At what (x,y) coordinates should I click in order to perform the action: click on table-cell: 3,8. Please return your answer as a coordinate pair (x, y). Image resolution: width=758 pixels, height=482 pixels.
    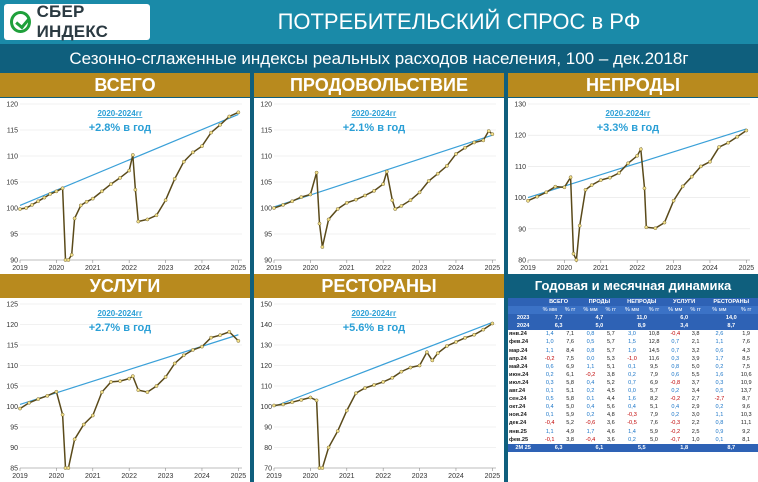
    Looking at the image, I should click on (610, 374).